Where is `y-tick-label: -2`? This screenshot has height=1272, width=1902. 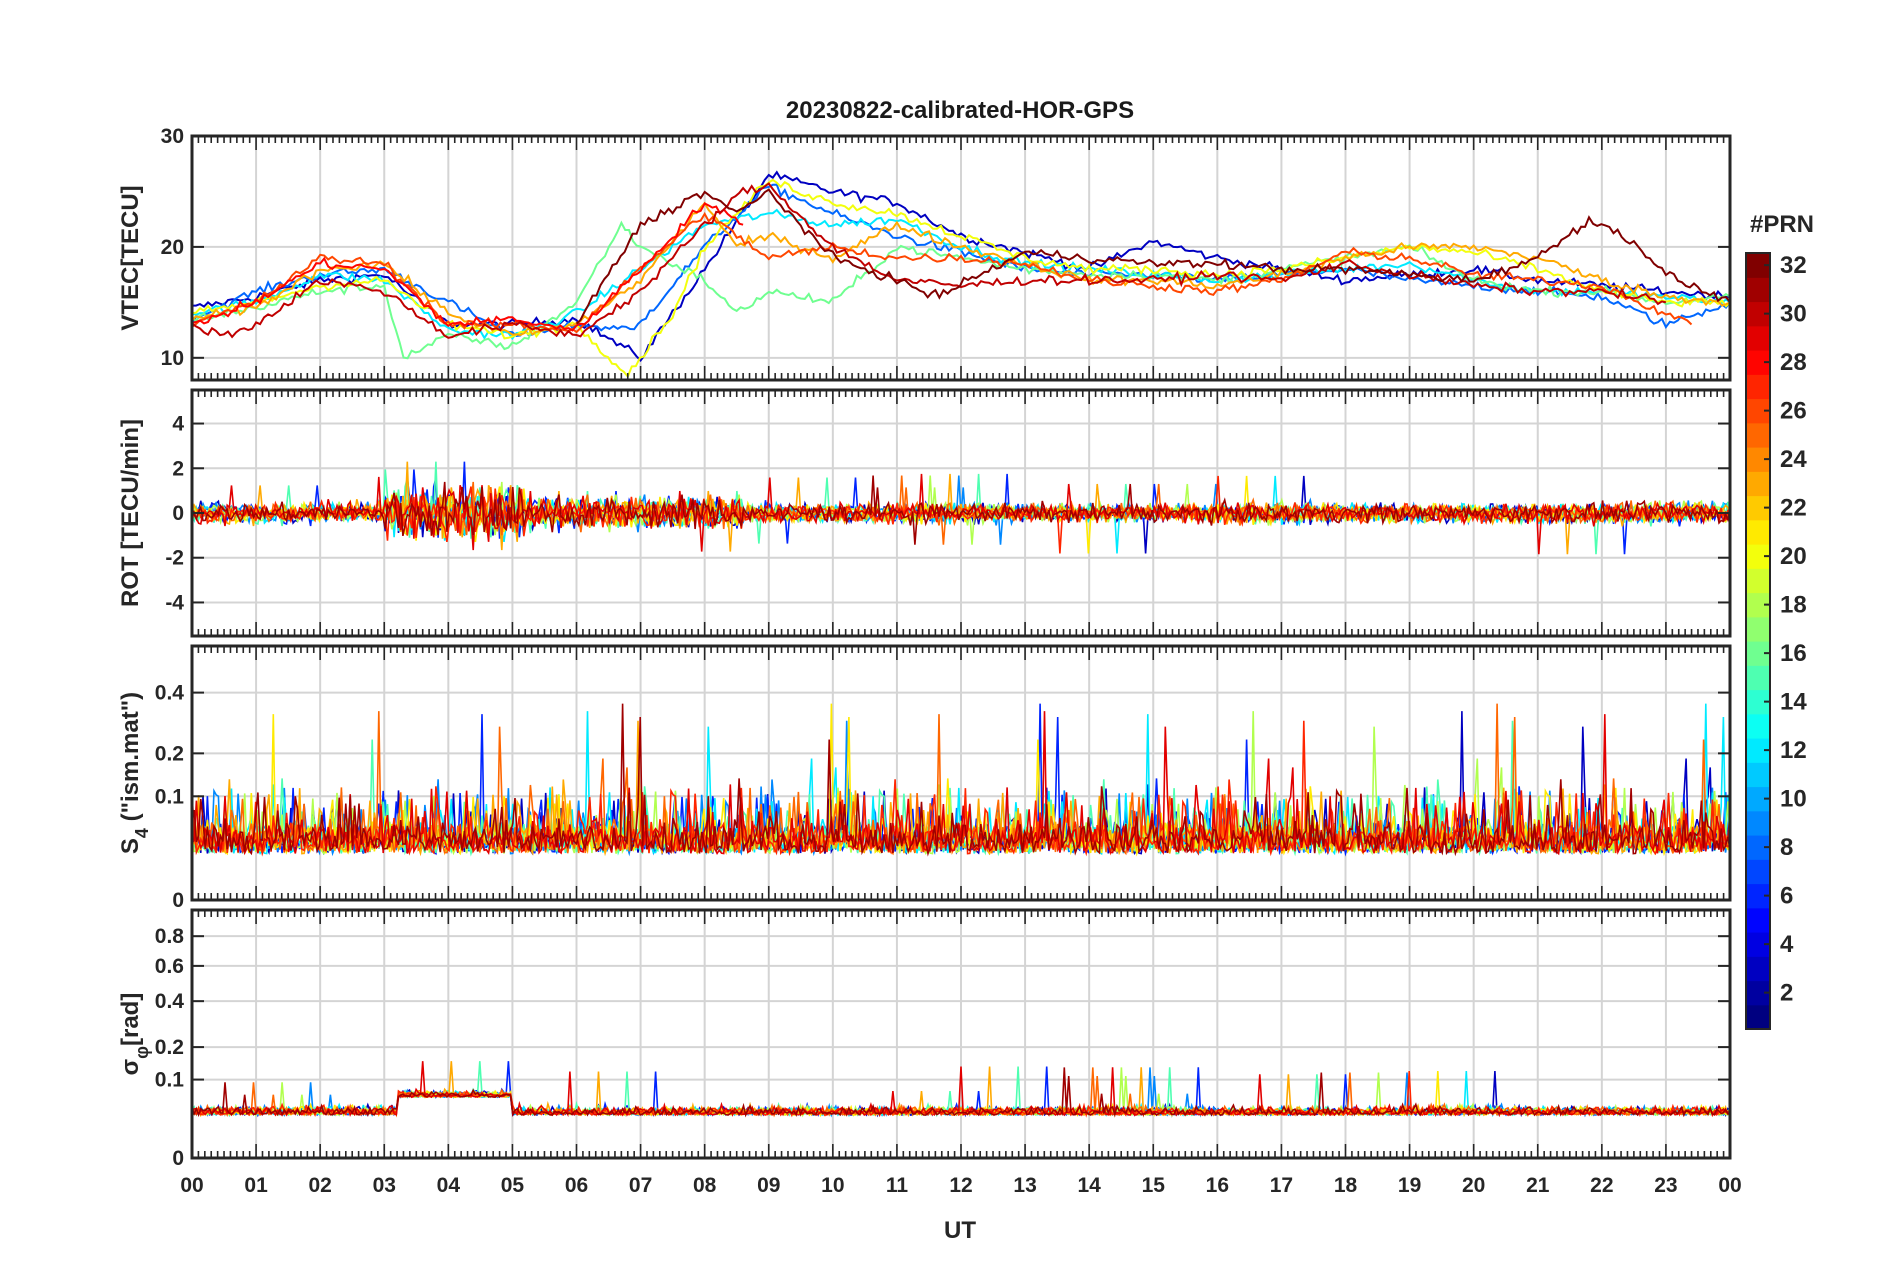
y-tick-label: -2 is located at coordinates (174, 558).